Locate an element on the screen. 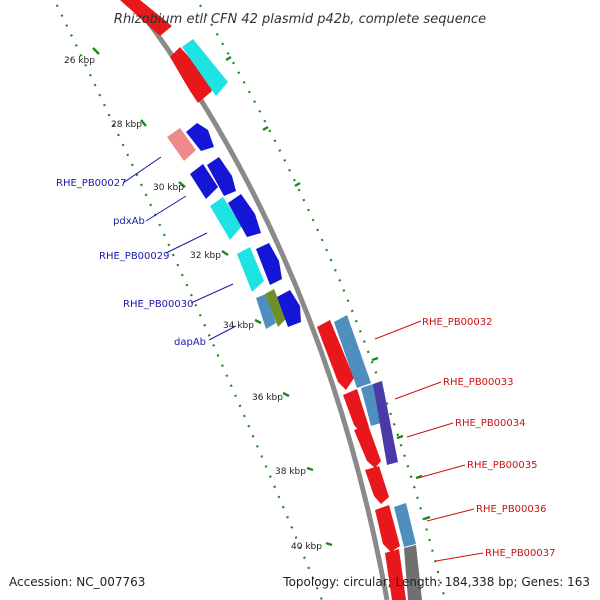 The height and width of the screenshot is (600, 600). scale-label: 30 kbp is located at coordinates (168, 188).